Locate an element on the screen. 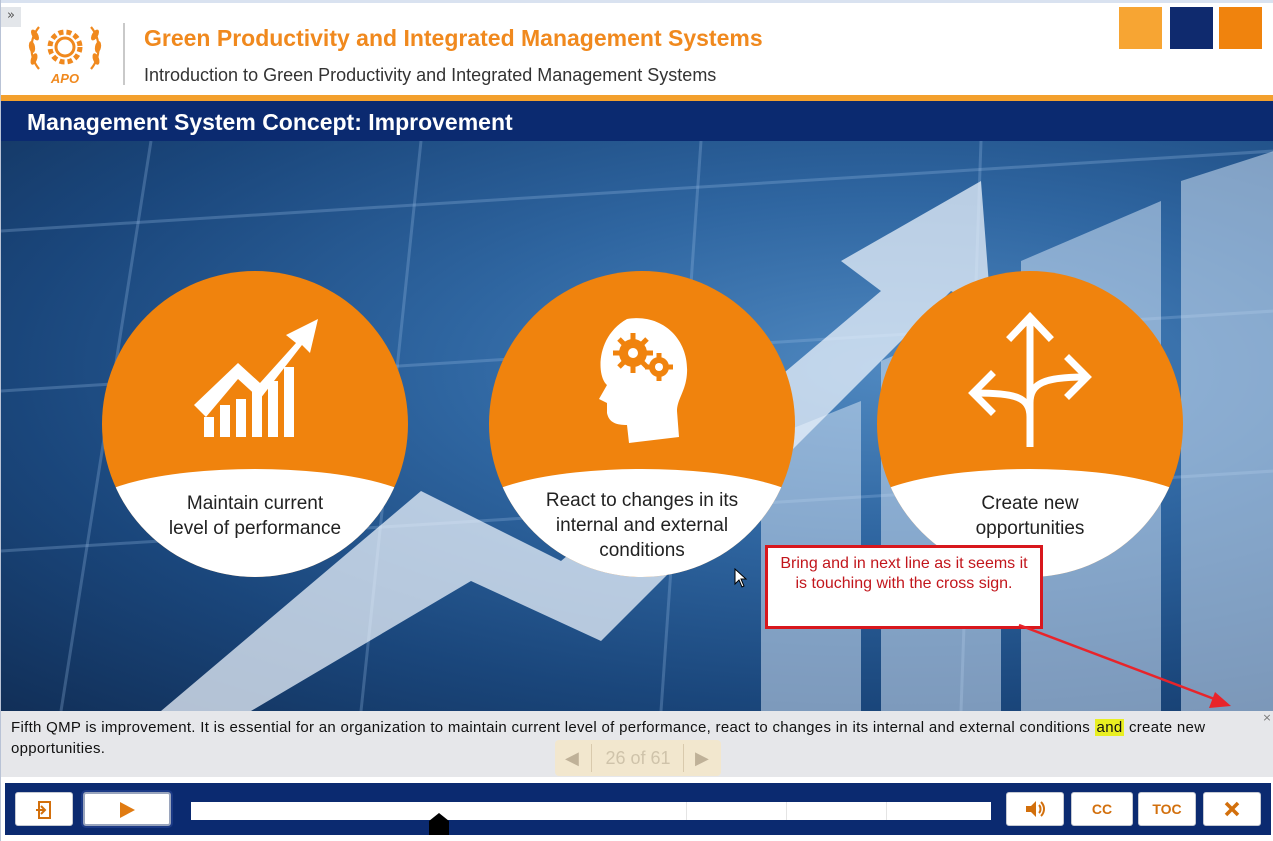  slide-pager: ◀ 26 of 61 ▶ is located at coordinates (638, 758).